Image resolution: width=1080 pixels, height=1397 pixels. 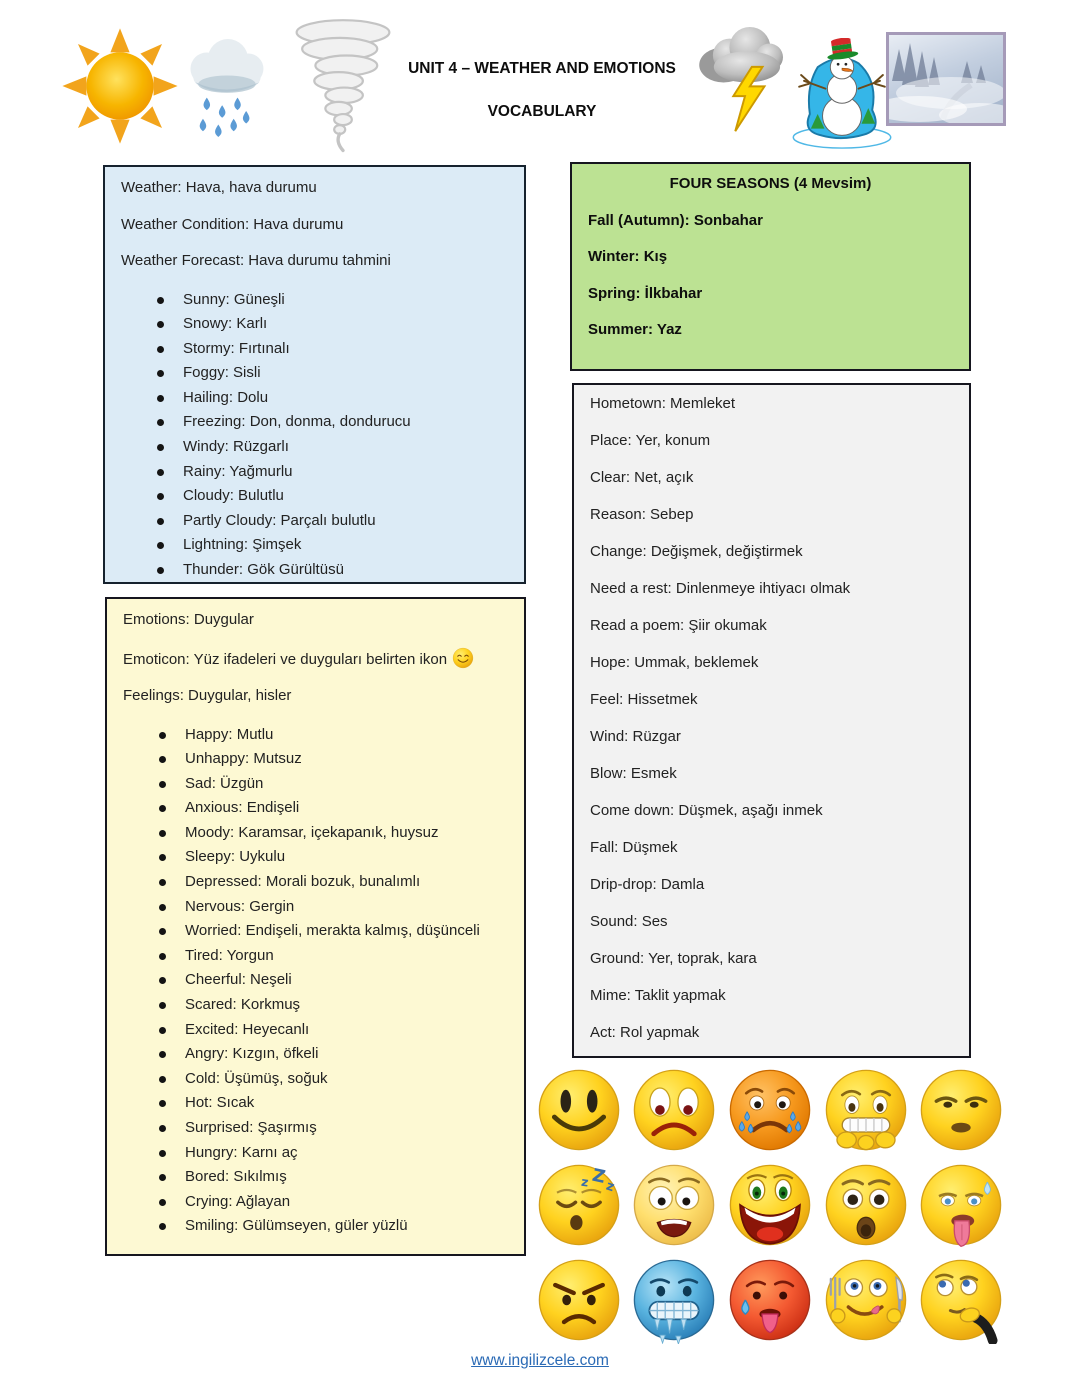 I want to click on weather-item: Windy: Rüzgarlı, so click(x=314, y=447).